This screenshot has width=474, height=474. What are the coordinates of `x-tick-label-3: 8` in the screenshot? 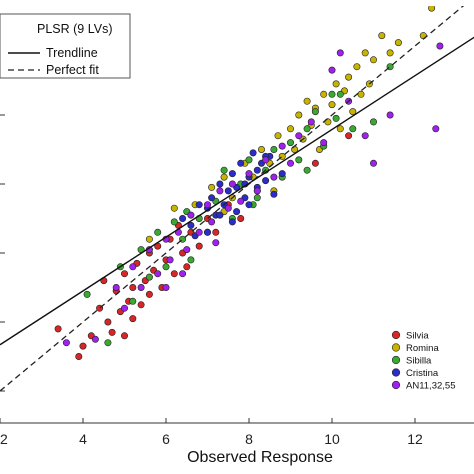 It's located at (249, 439).